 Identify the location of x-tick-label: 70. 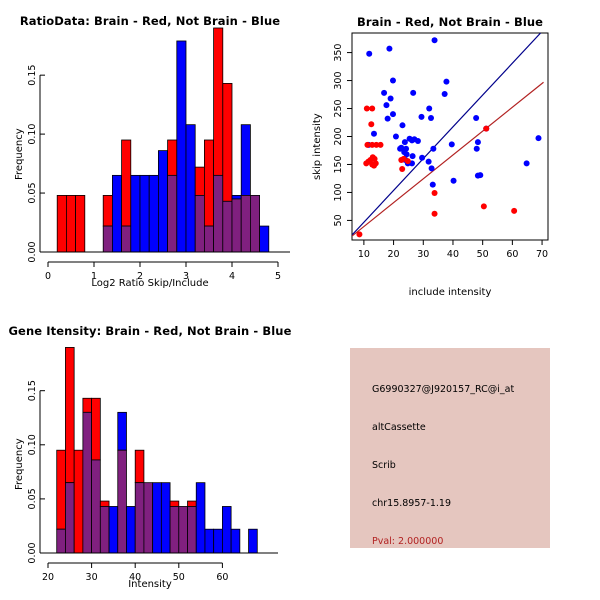
(542, 254).